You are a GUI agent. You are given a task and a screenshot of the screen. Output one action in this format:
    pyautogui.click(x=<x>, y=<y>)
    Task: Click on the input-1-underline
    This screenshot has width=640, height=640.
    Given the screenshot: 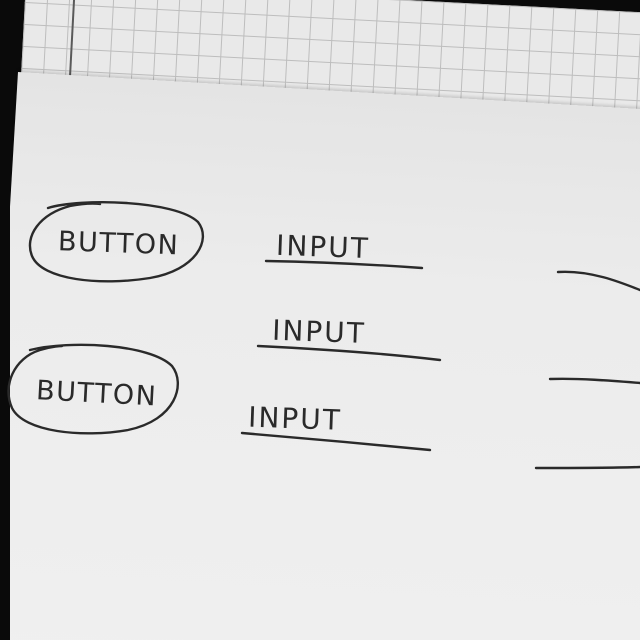 What is the action you would take?
    pyautogui.click(x=344, y=264)
    